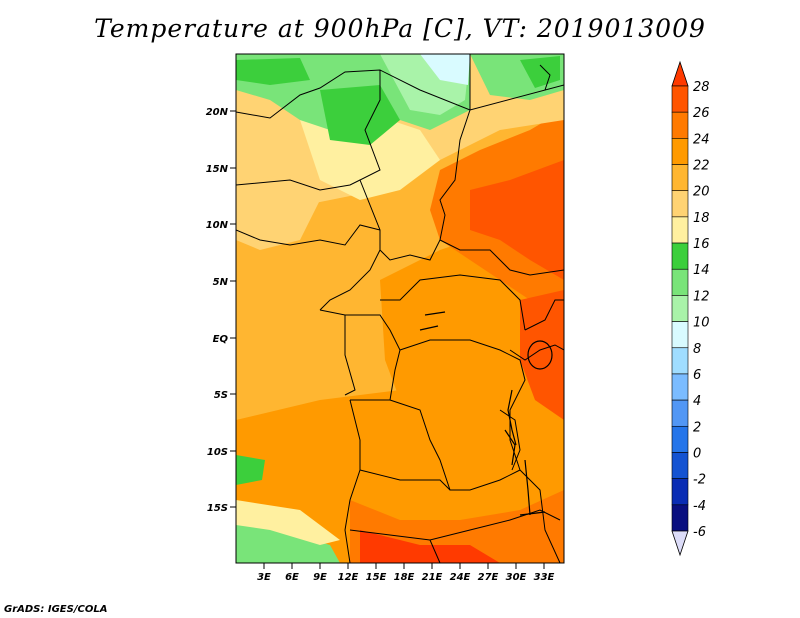 The width and height of the screenshot is (800, 618). What do you see at coordinates (217, 508) in the screenshot?
I see `lat-label-15s: 15S` at bounding box center [217, 508].